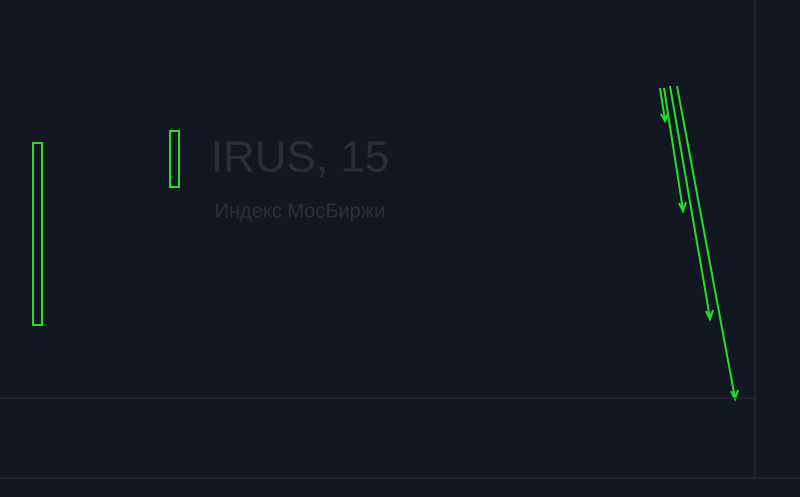 The width and height of the screenshot is (800, 497). I want to click on watermark-subtitle: Индекс МосБиржи, so click(300, 211).